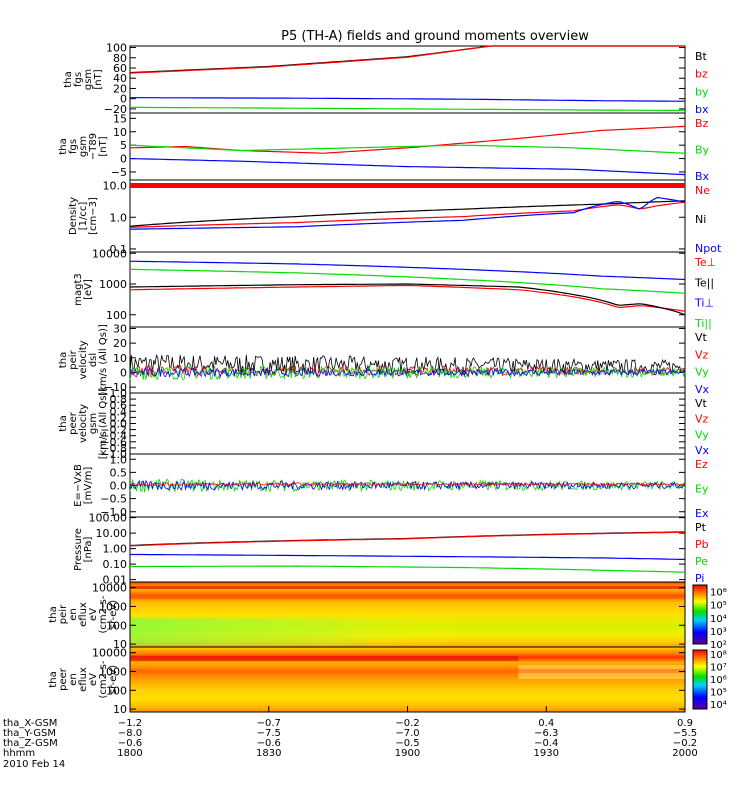 The width and height of the screenshot is (750, 800). Describe the element at coordinates (704, 282) in the screenshot. I see `legend-item: Te||` at that location.